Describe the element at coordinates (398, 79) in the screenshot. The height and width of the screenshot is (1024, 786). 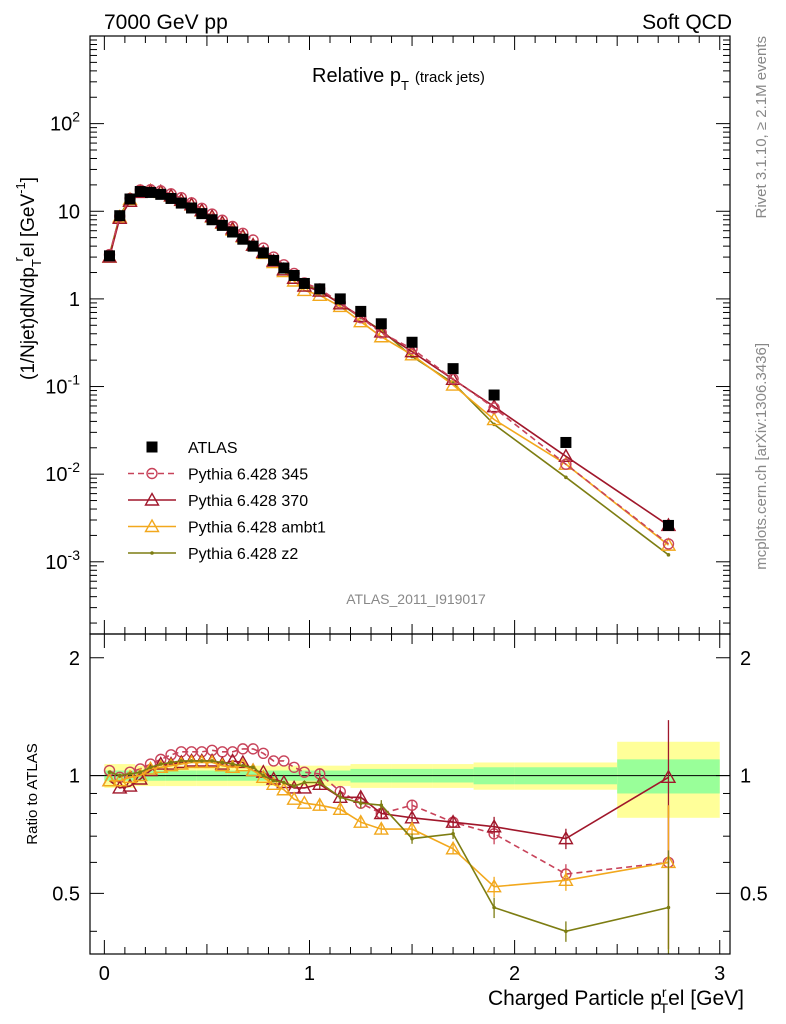
I see `plot-title: Relative pT (track jets)` at that location.